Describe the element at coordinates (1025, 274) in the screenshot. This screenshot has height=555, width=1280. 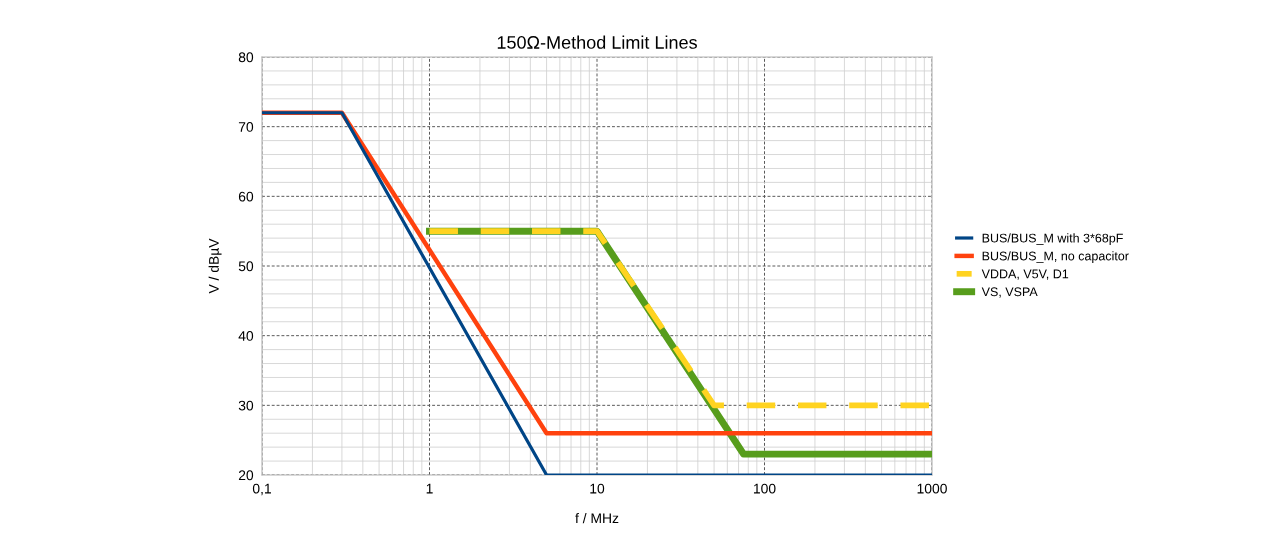
I see `legend-label: VDDA, V5V, D1` at that location.